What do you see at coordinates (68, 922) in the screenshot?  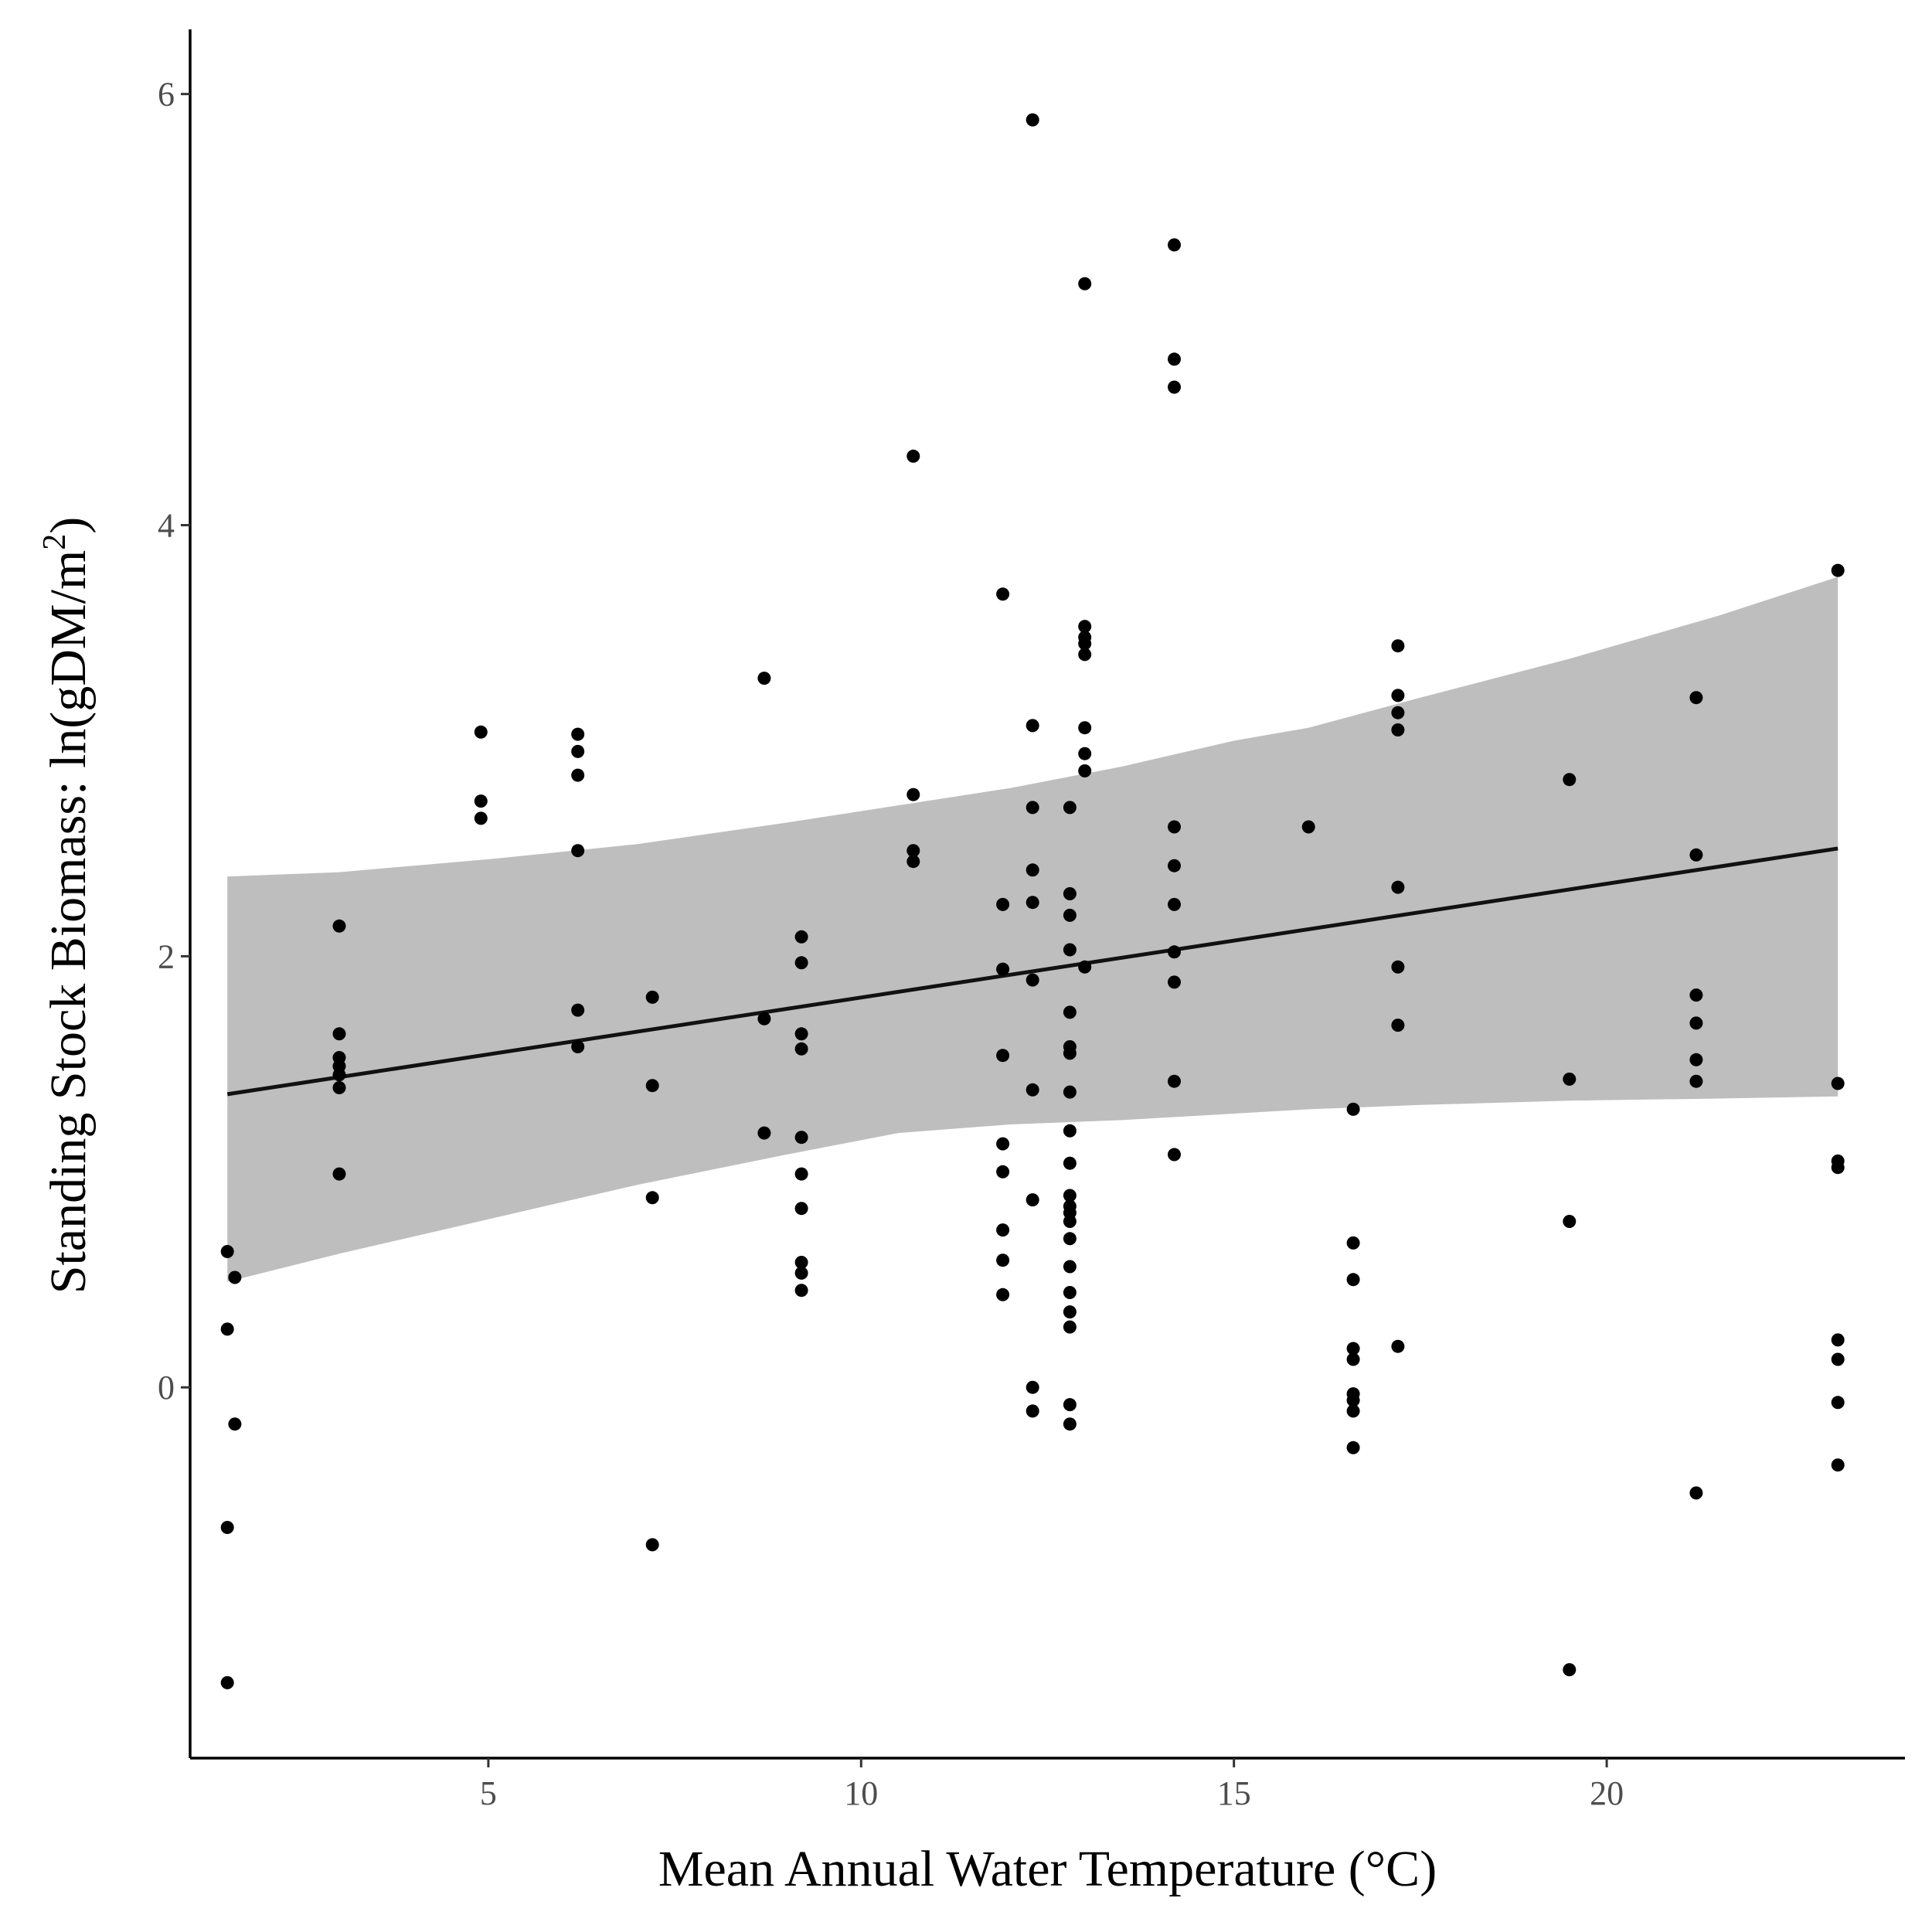 I see `y-axis-title-text: Standing Stock Biomass: ln(gDM/m` at bounding box center [68, 922].